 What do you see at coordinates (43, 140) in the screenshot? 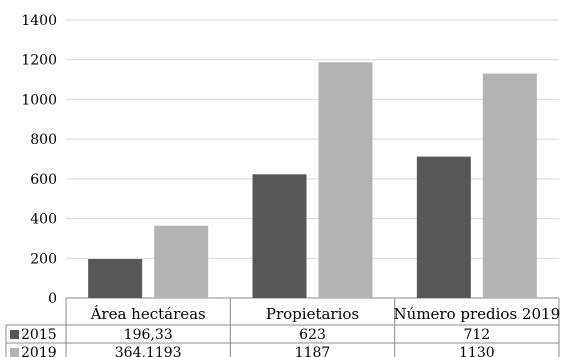
I see `y-tick-label: 800` at bounding box center [43, 140].